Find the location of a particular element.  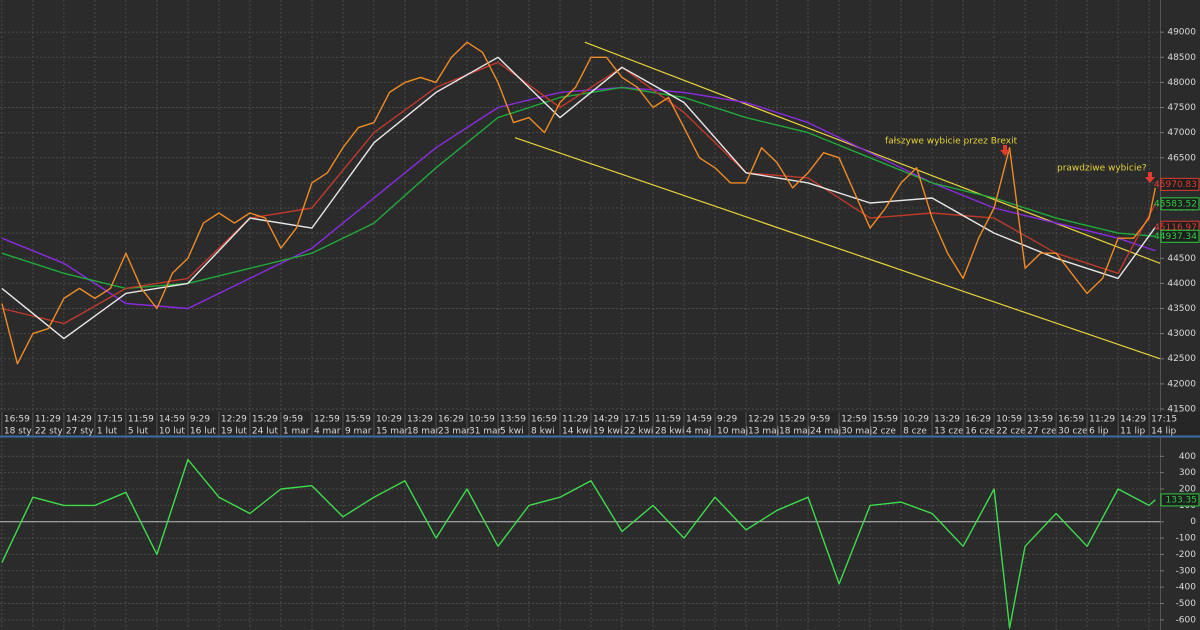

x-tick-date: 5 kwi is located at coordinates (512, 432).